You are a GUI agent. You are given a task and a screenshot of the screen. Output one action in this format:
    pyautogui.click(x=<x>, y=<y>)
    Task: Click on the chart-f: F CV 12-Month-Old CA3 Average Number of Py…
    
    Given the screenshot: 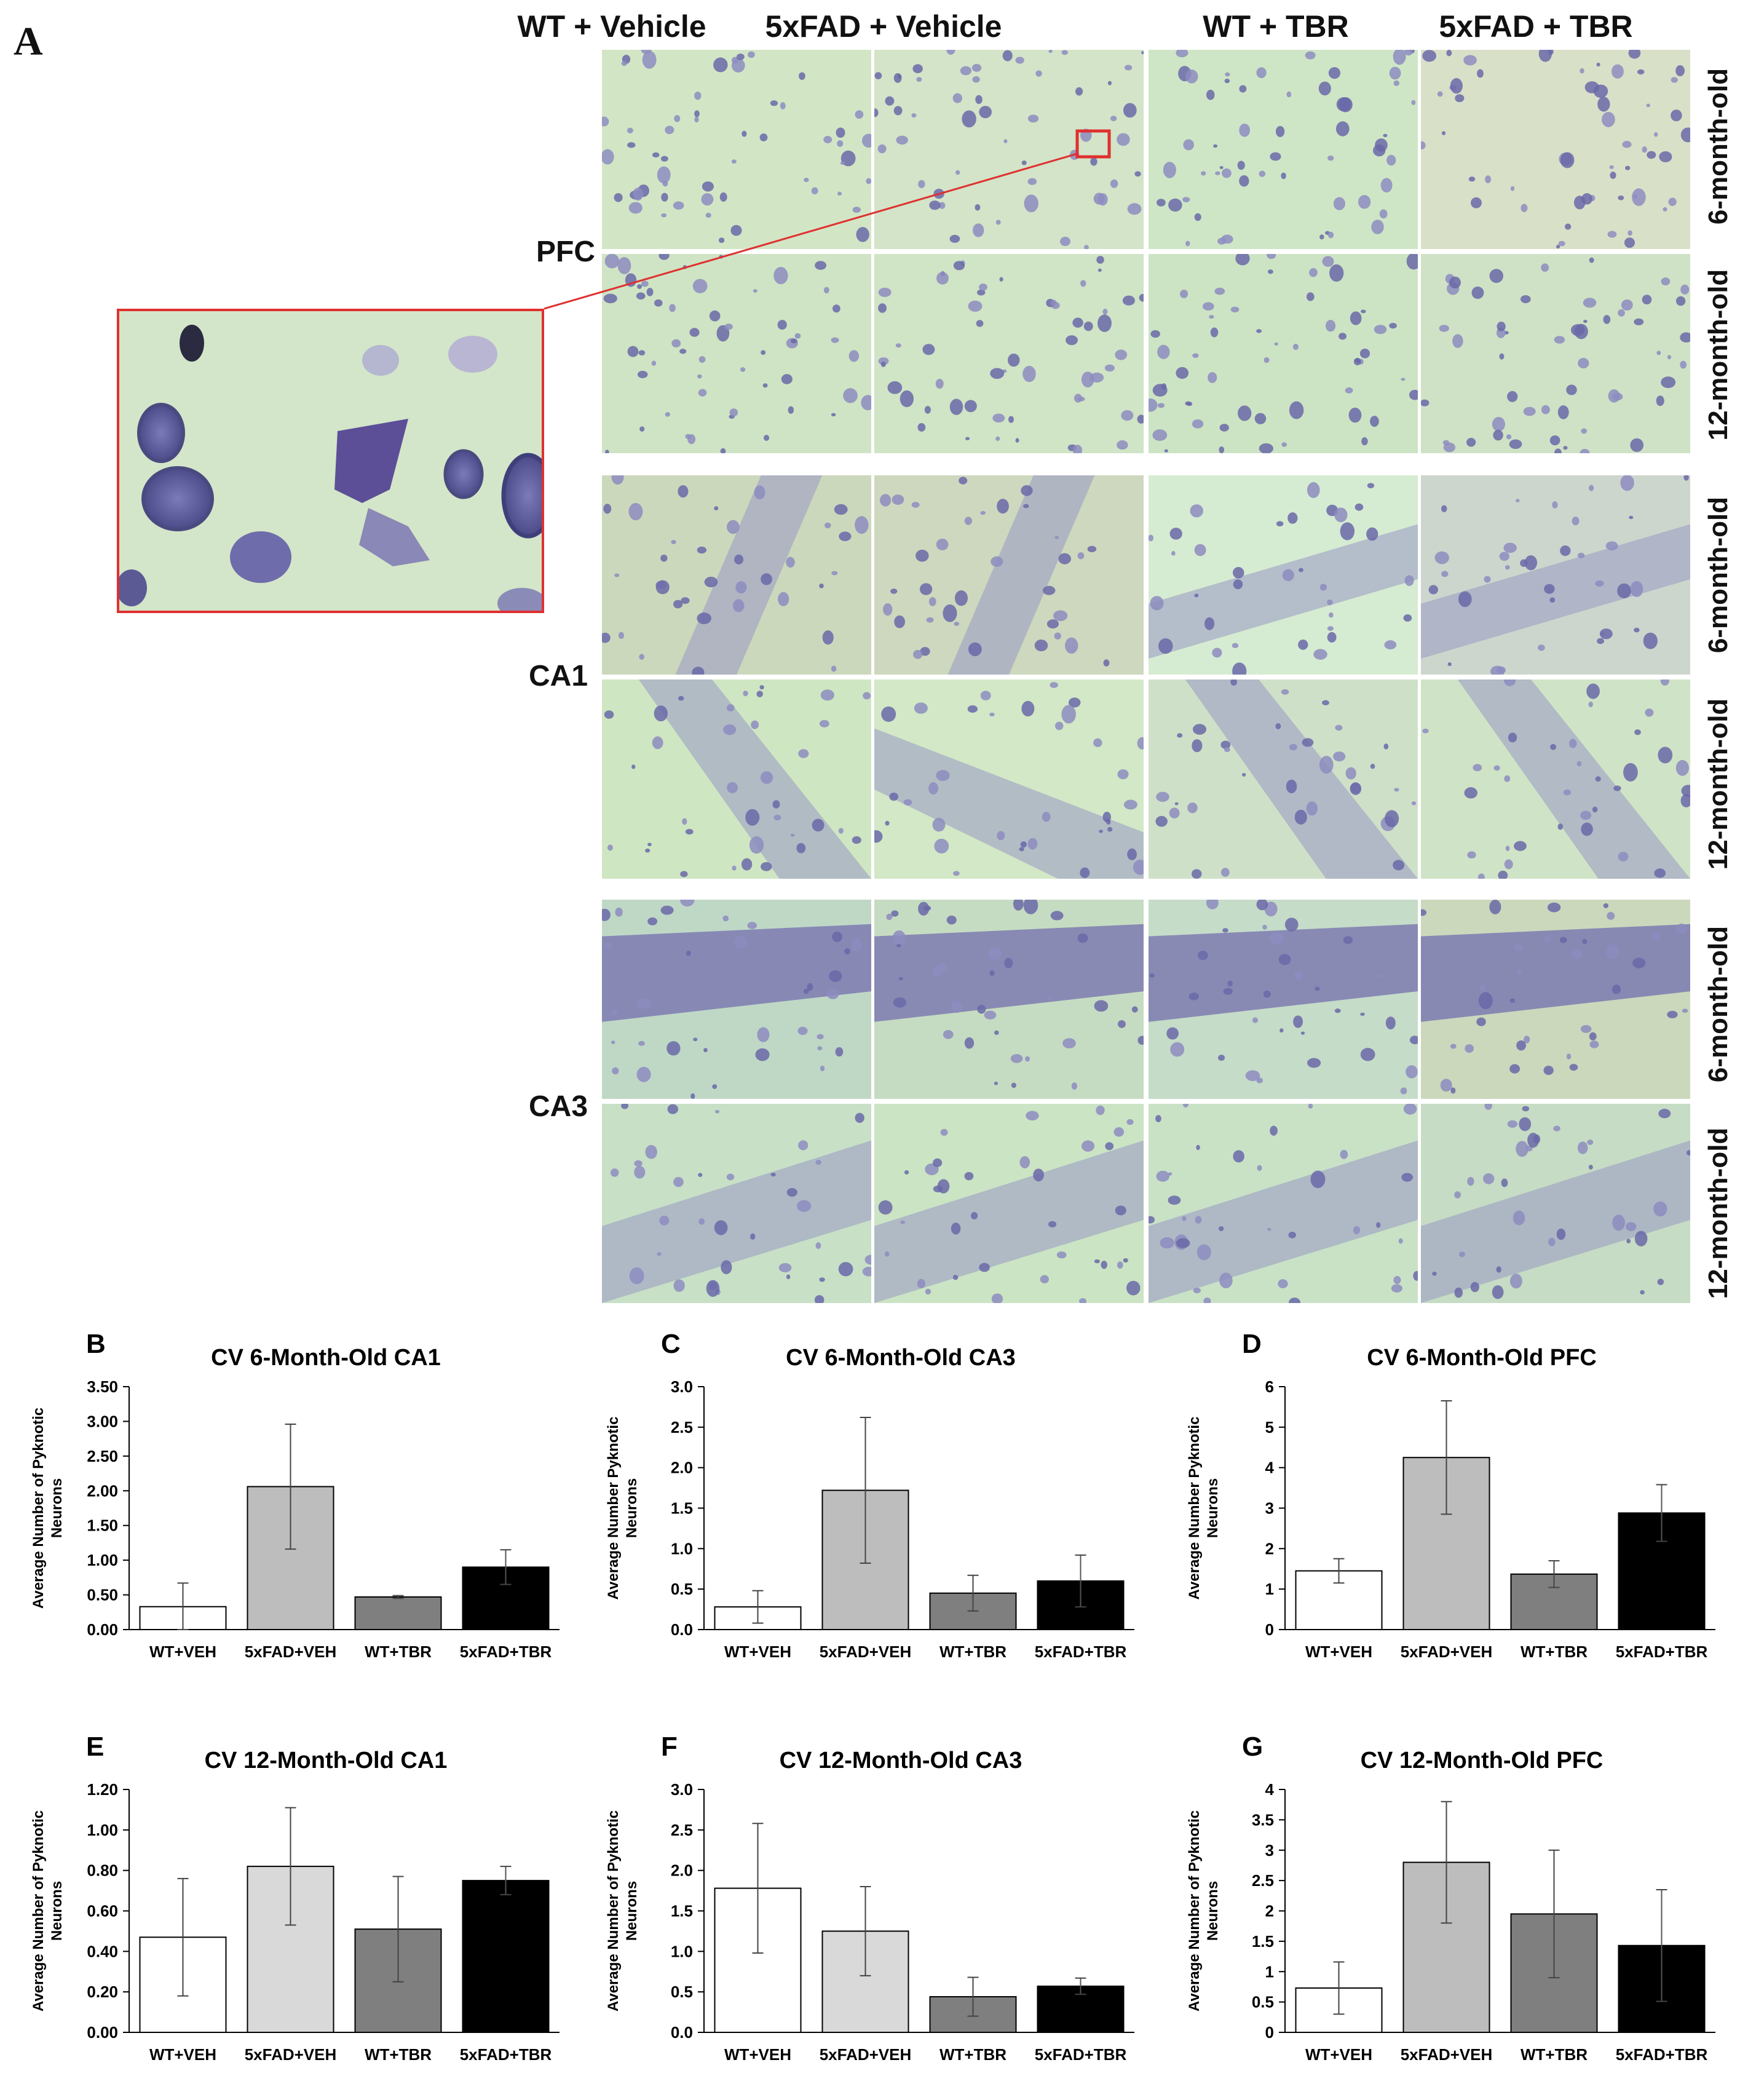 What is the action you would take?
    pyautogui.click(x=867, y=1910)
    